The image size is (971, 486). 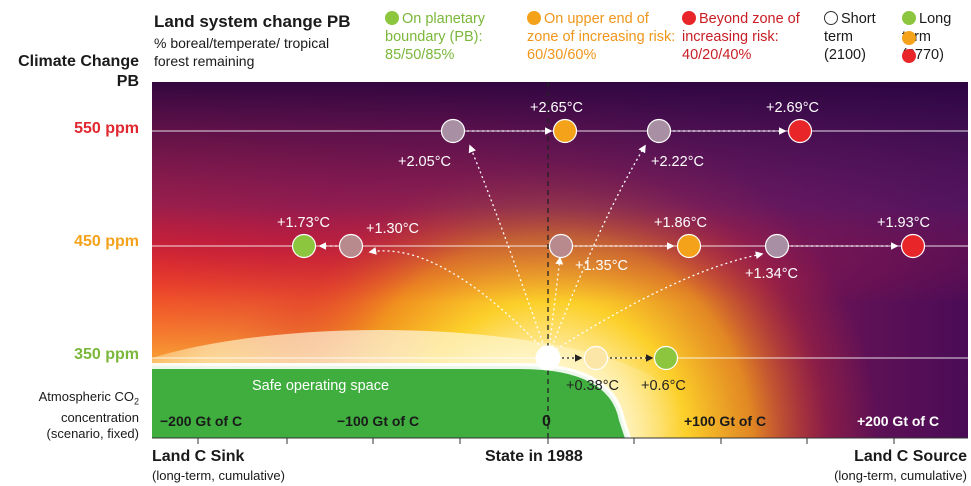 I want to click on state-1988-title: State in 1988, so click(x=534, y=456).